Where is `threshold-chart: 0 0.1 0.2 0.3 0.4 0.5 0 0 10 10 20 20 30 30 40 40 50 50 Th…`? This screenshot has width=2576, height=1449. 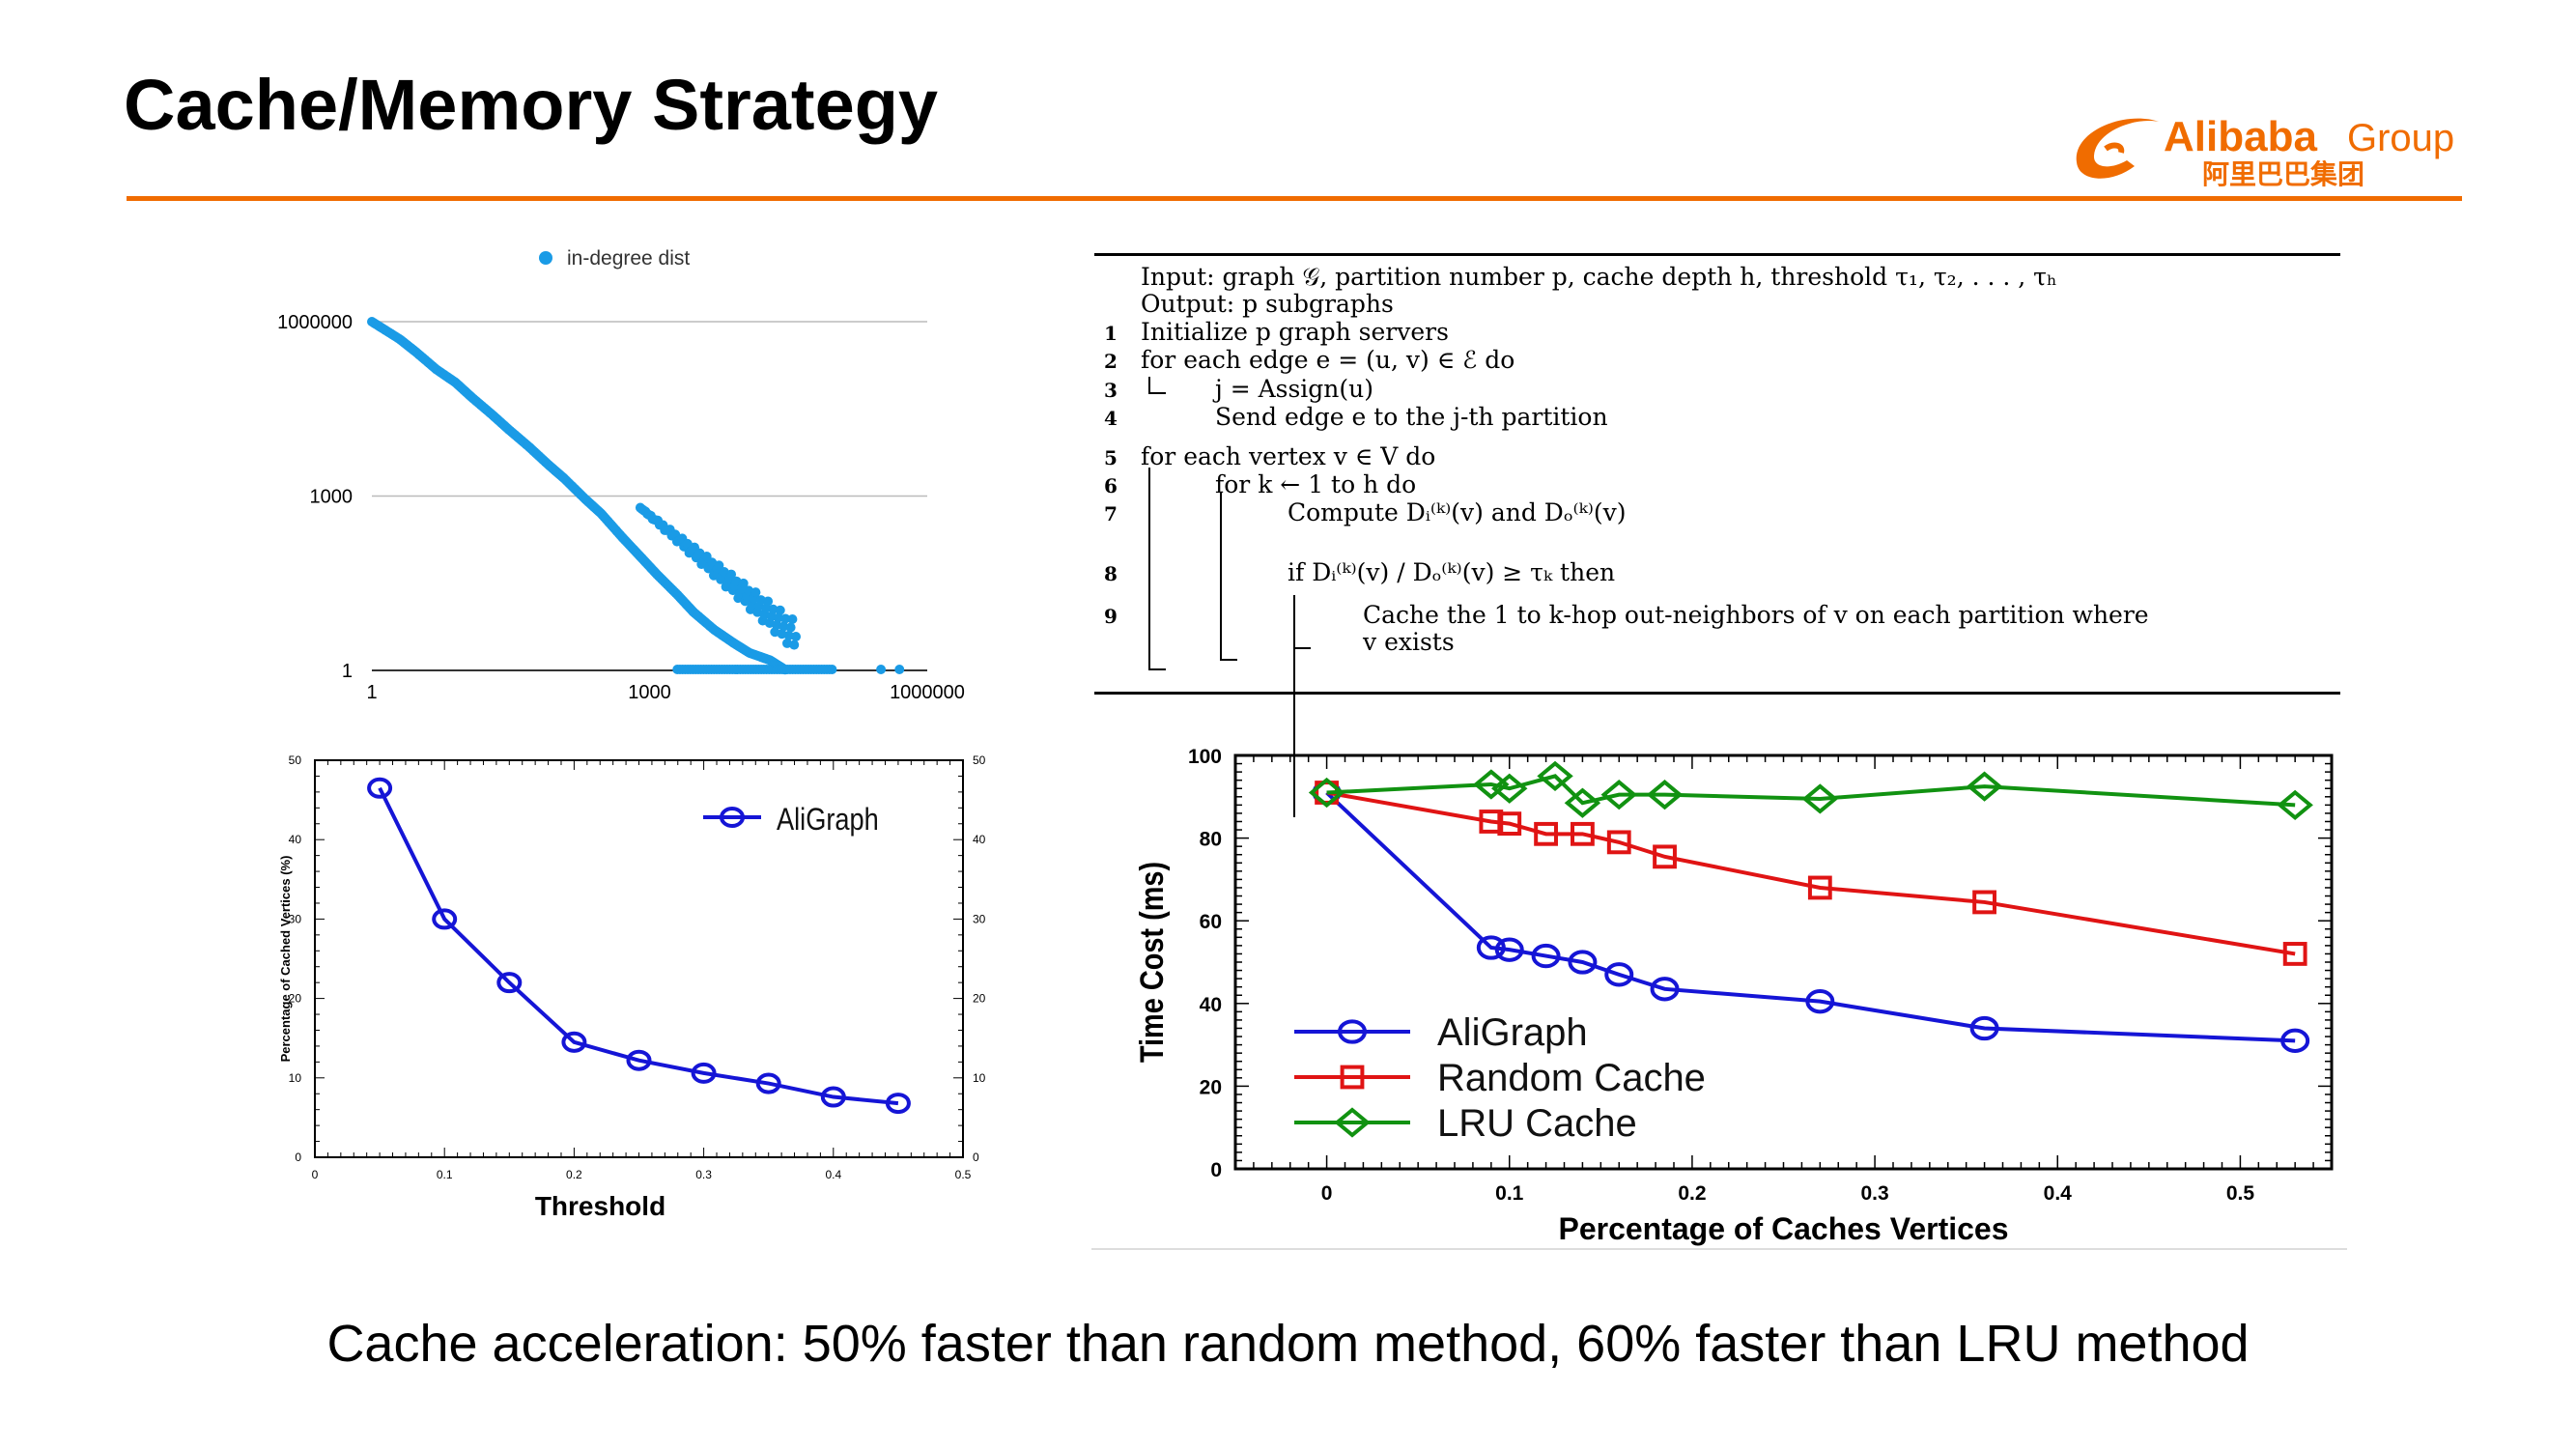
threshold-chart: 0 0.1 0.2 0.3 0.4 0.5 0 0 10 10 20 20 30 30 40 40 50 50 Th… is located at coordinates (637, 995).